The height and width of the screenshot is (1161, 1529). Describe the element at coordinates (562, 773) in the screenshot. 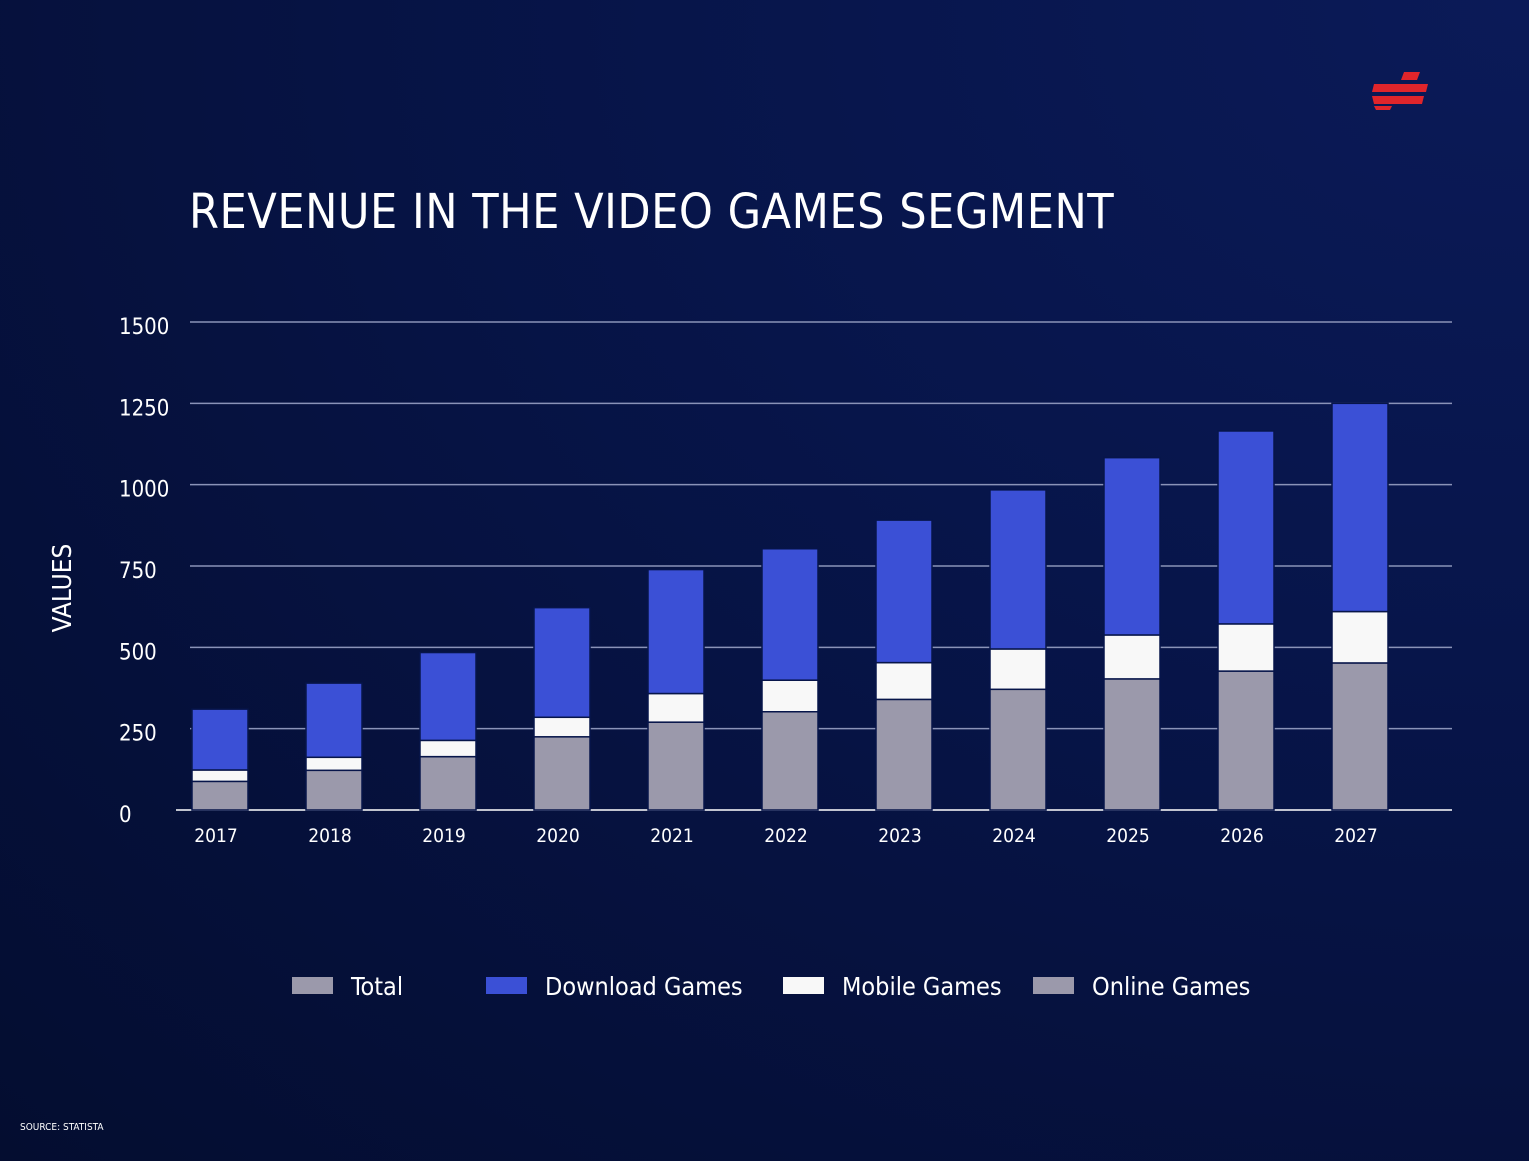

I see `bar-online-games-2020` at that location.